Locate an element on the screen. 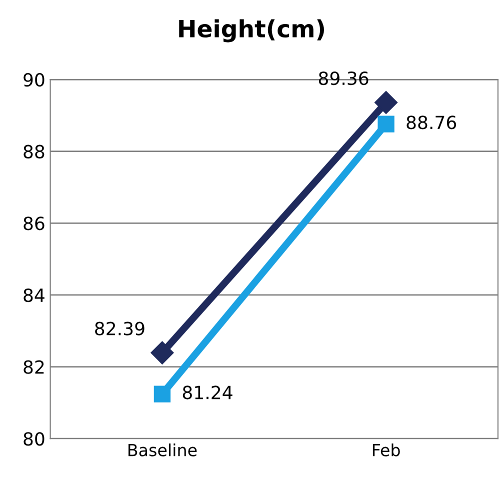 The image size is (503, 482). y-tick-label: 80 is located at coordinates (34, 439).